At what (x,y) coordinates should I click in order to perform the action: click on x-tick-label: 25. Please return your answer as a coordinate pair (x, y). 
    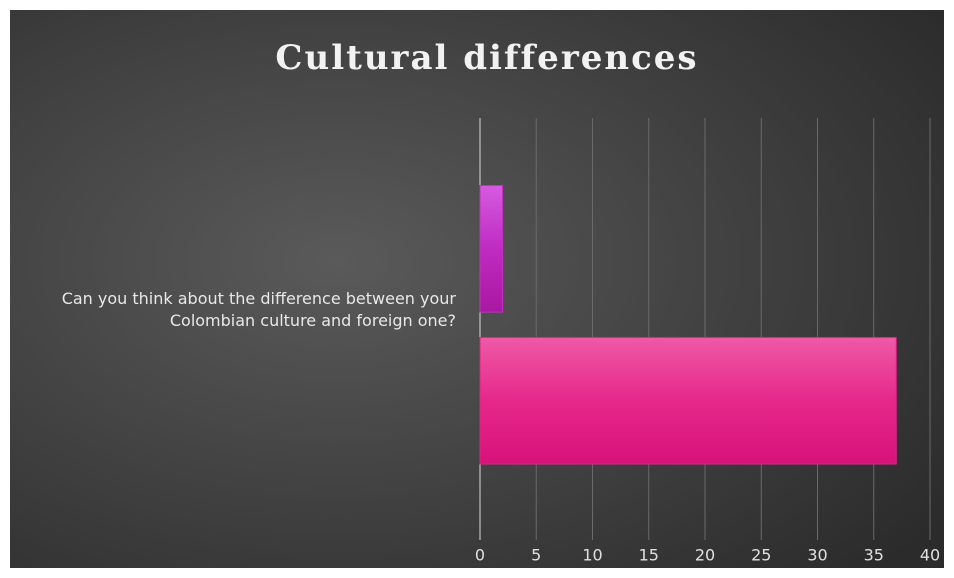
    Looking at the image, I should click on (761, 555).